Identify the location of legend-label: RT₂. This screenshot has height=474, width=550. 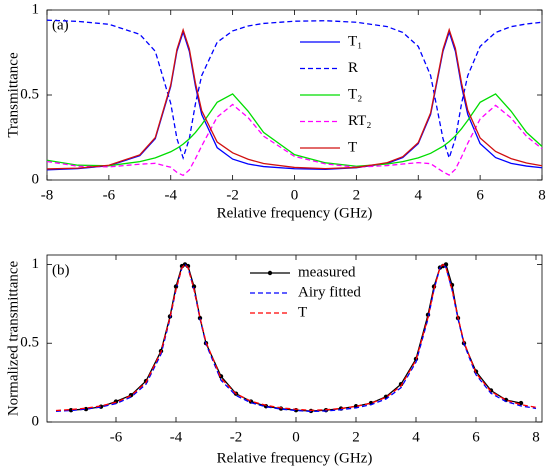
(360, 121).